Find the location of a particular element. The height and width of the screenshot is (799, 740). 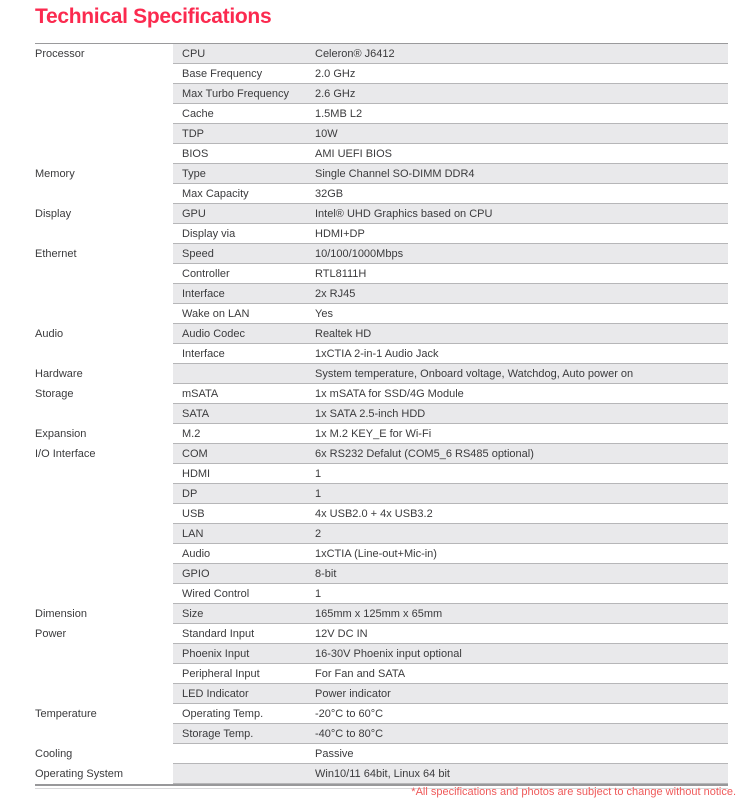

spec-label-cell: Storage Temp. is located at coordinates (218, 733).